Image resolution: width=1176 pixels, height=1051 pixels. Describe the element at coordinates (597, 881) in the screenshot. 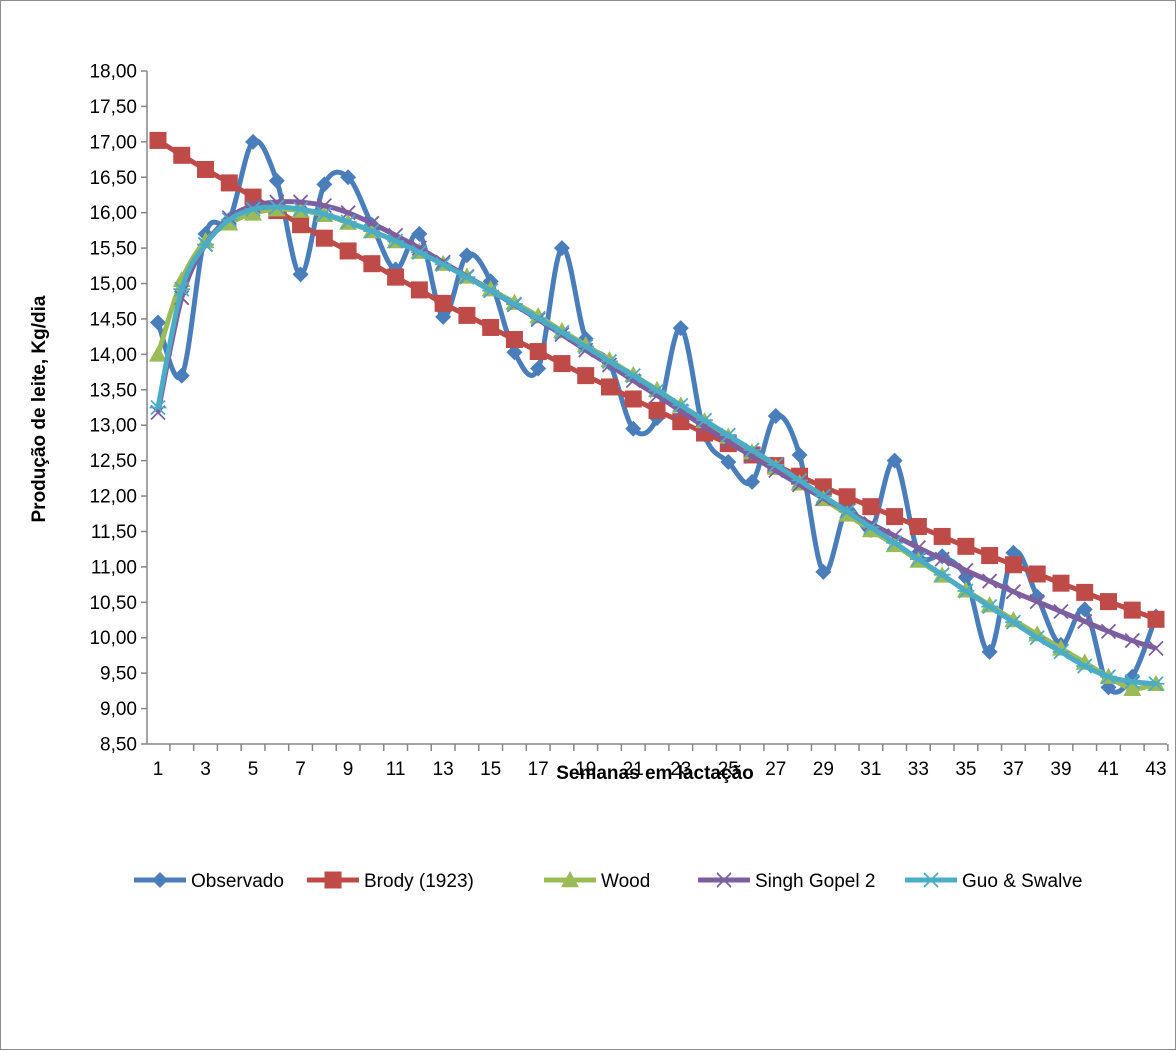

I see `legend-item-wood: Wood` at that location.